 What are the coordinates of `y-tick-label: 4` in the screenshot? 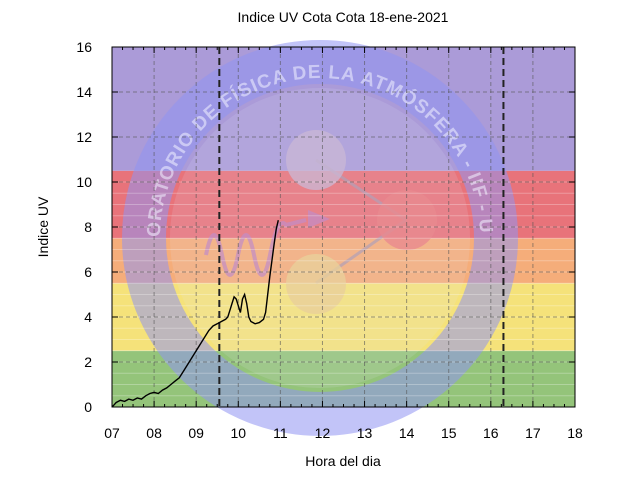 It's located at (88, 317).